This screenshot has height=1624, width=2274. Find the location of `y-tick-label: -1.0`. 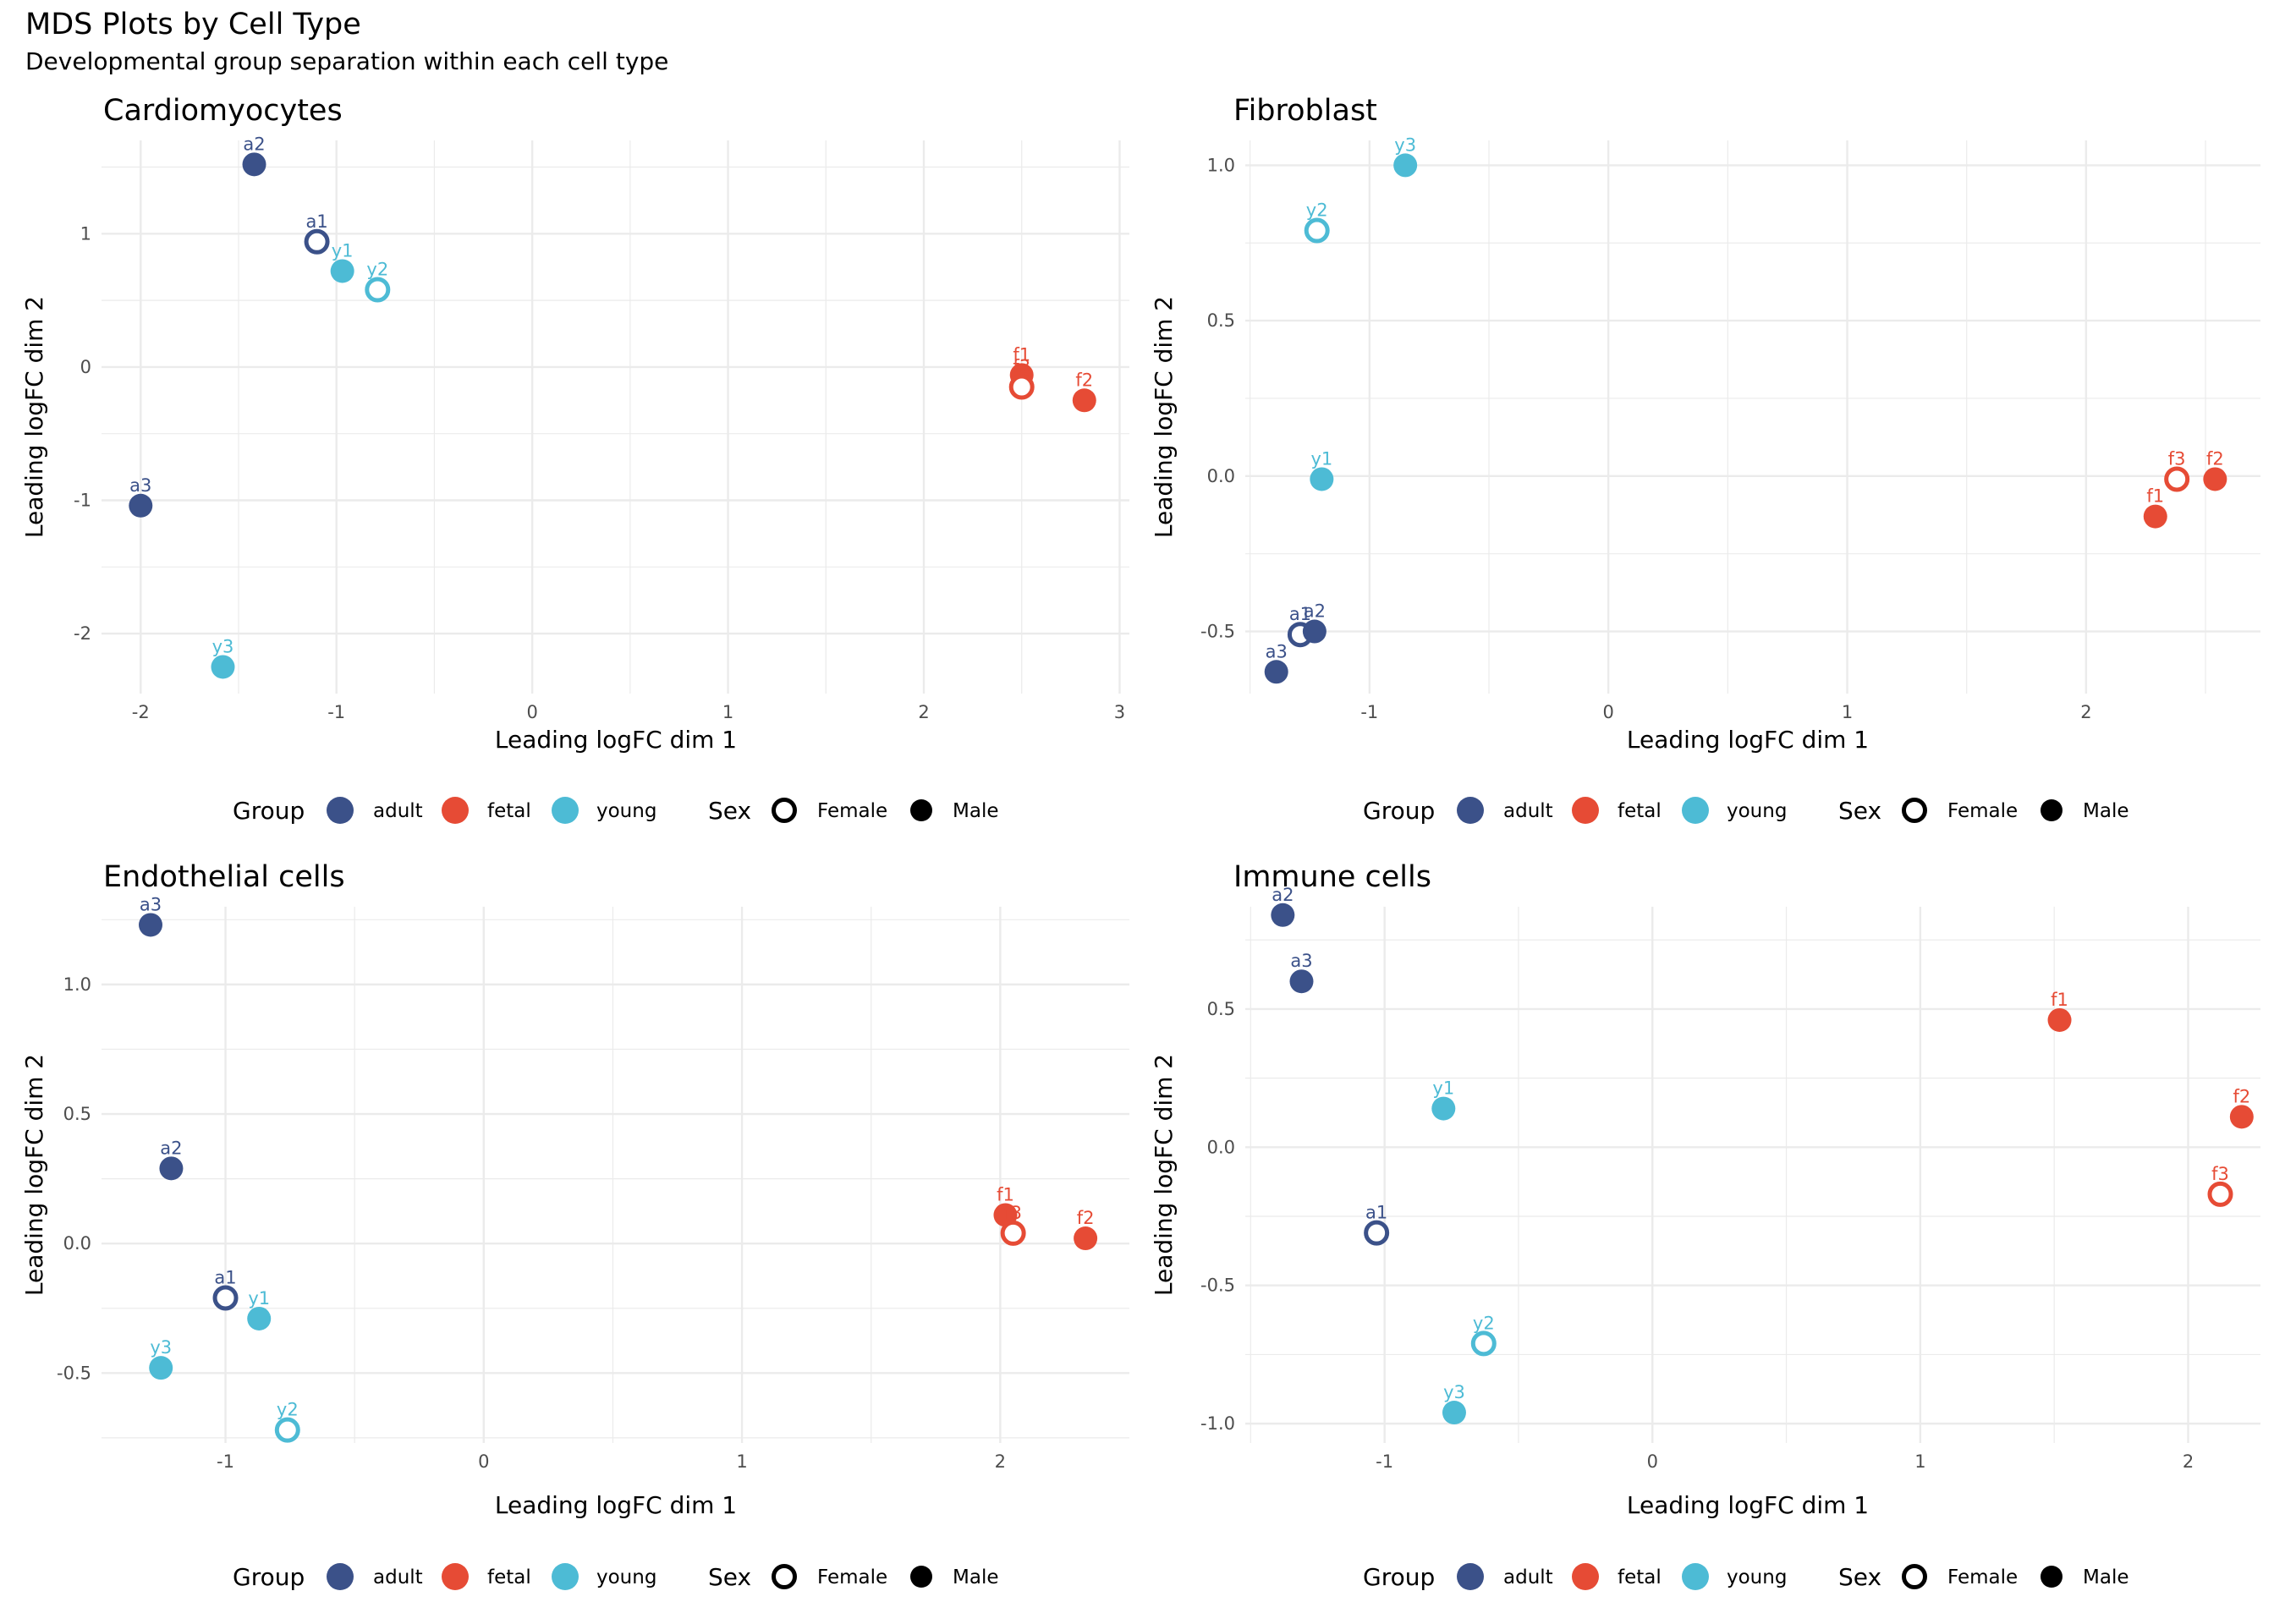

y-tick-label: -1.0 is located at coordinates (1217, 1423).